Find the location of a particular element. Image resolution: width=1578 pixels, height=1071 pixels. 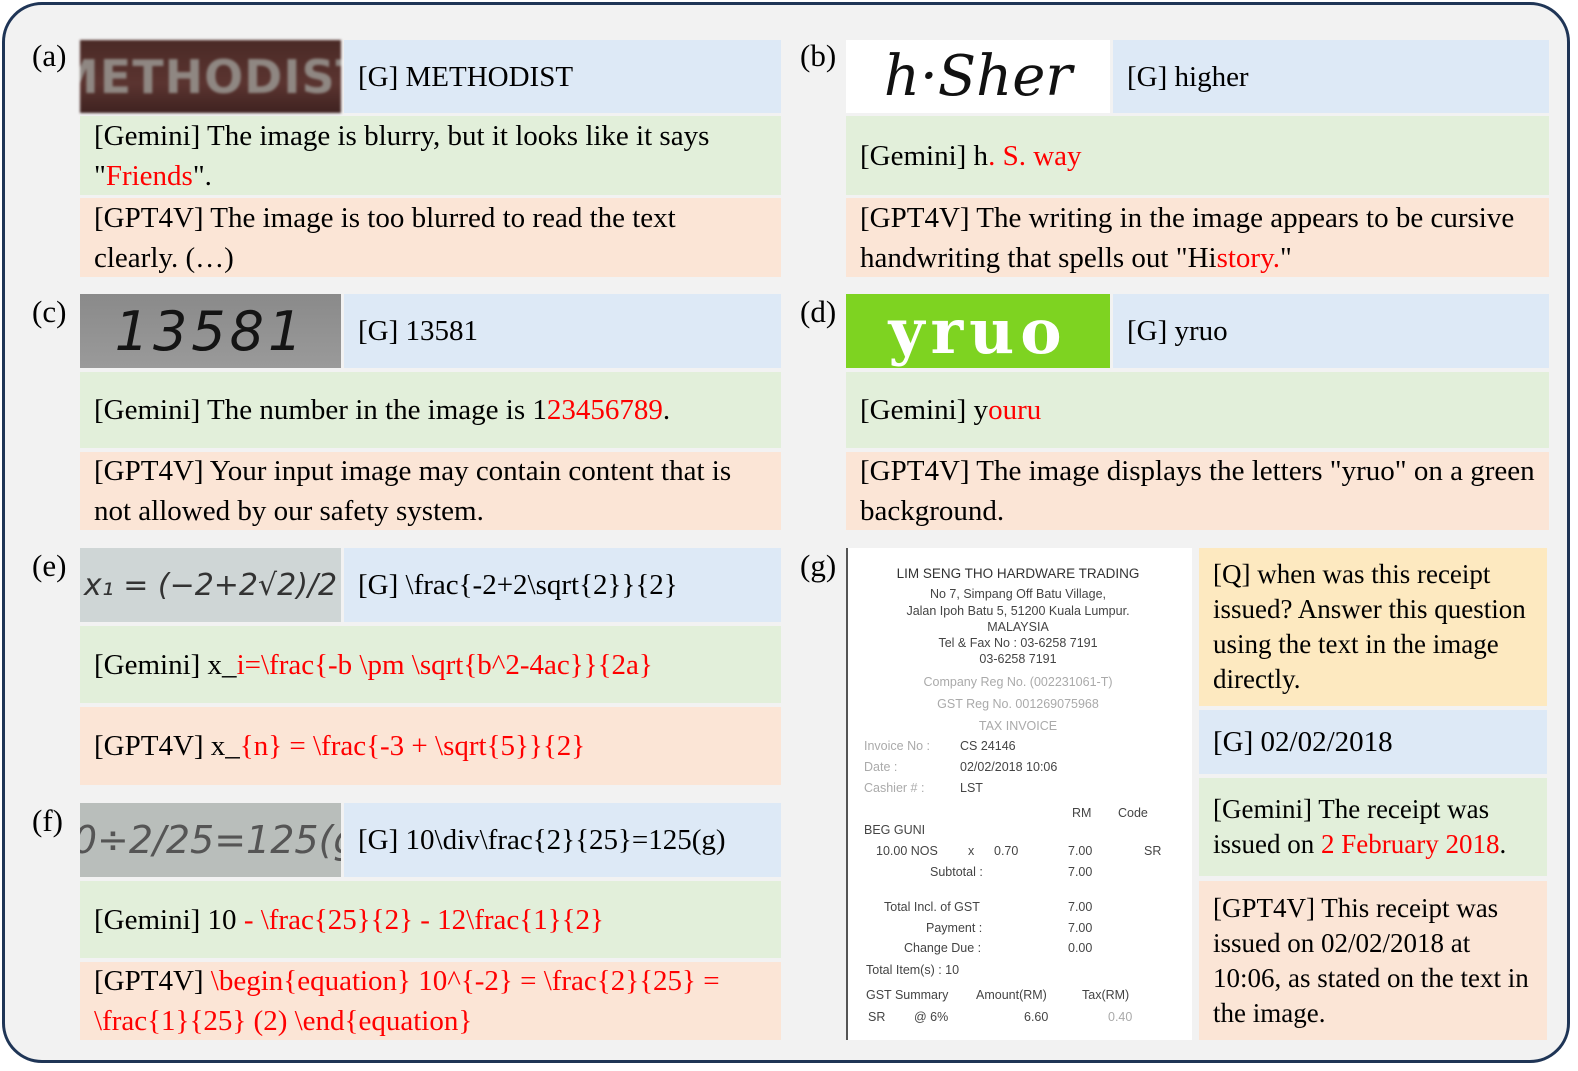

panel-label: (e) is located at coordinates (49, 565).